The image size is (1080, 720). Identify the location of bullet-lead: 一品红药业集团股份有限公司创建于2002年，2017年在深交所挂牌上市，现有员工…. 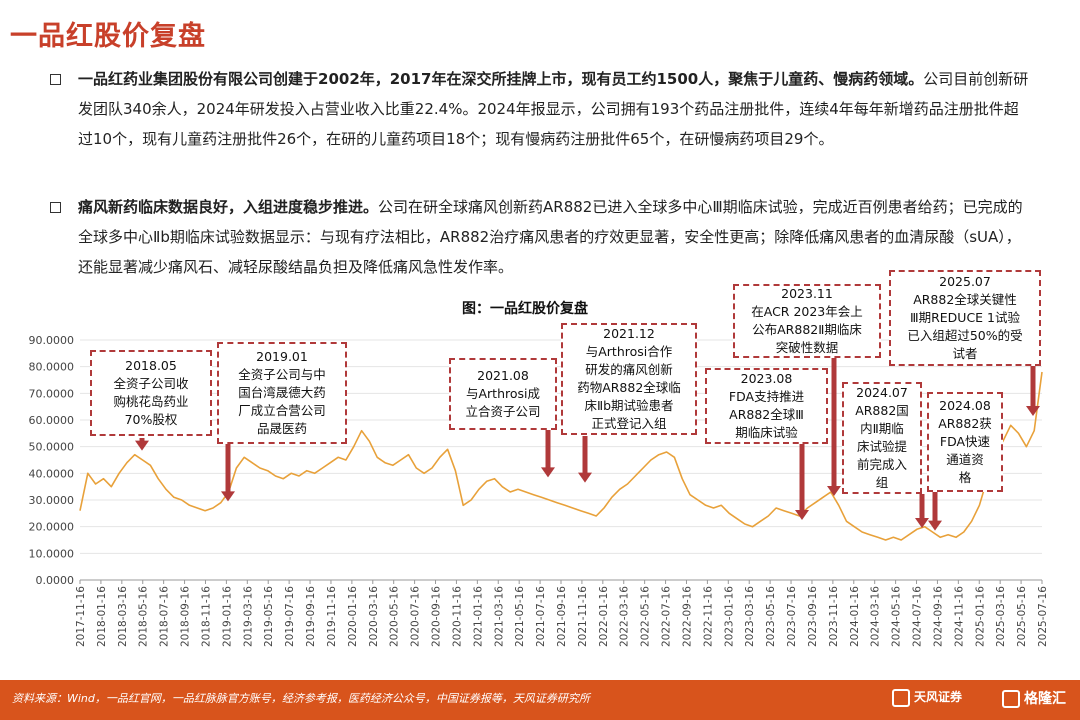
(501, 79).